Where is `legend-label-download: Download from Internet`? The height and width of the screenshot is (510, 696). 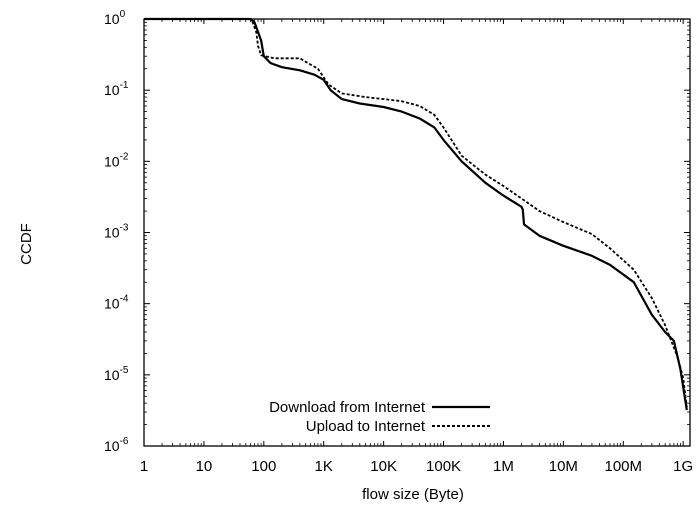
legend-label-download: Download from Internet is located at coordinates (347, 407).